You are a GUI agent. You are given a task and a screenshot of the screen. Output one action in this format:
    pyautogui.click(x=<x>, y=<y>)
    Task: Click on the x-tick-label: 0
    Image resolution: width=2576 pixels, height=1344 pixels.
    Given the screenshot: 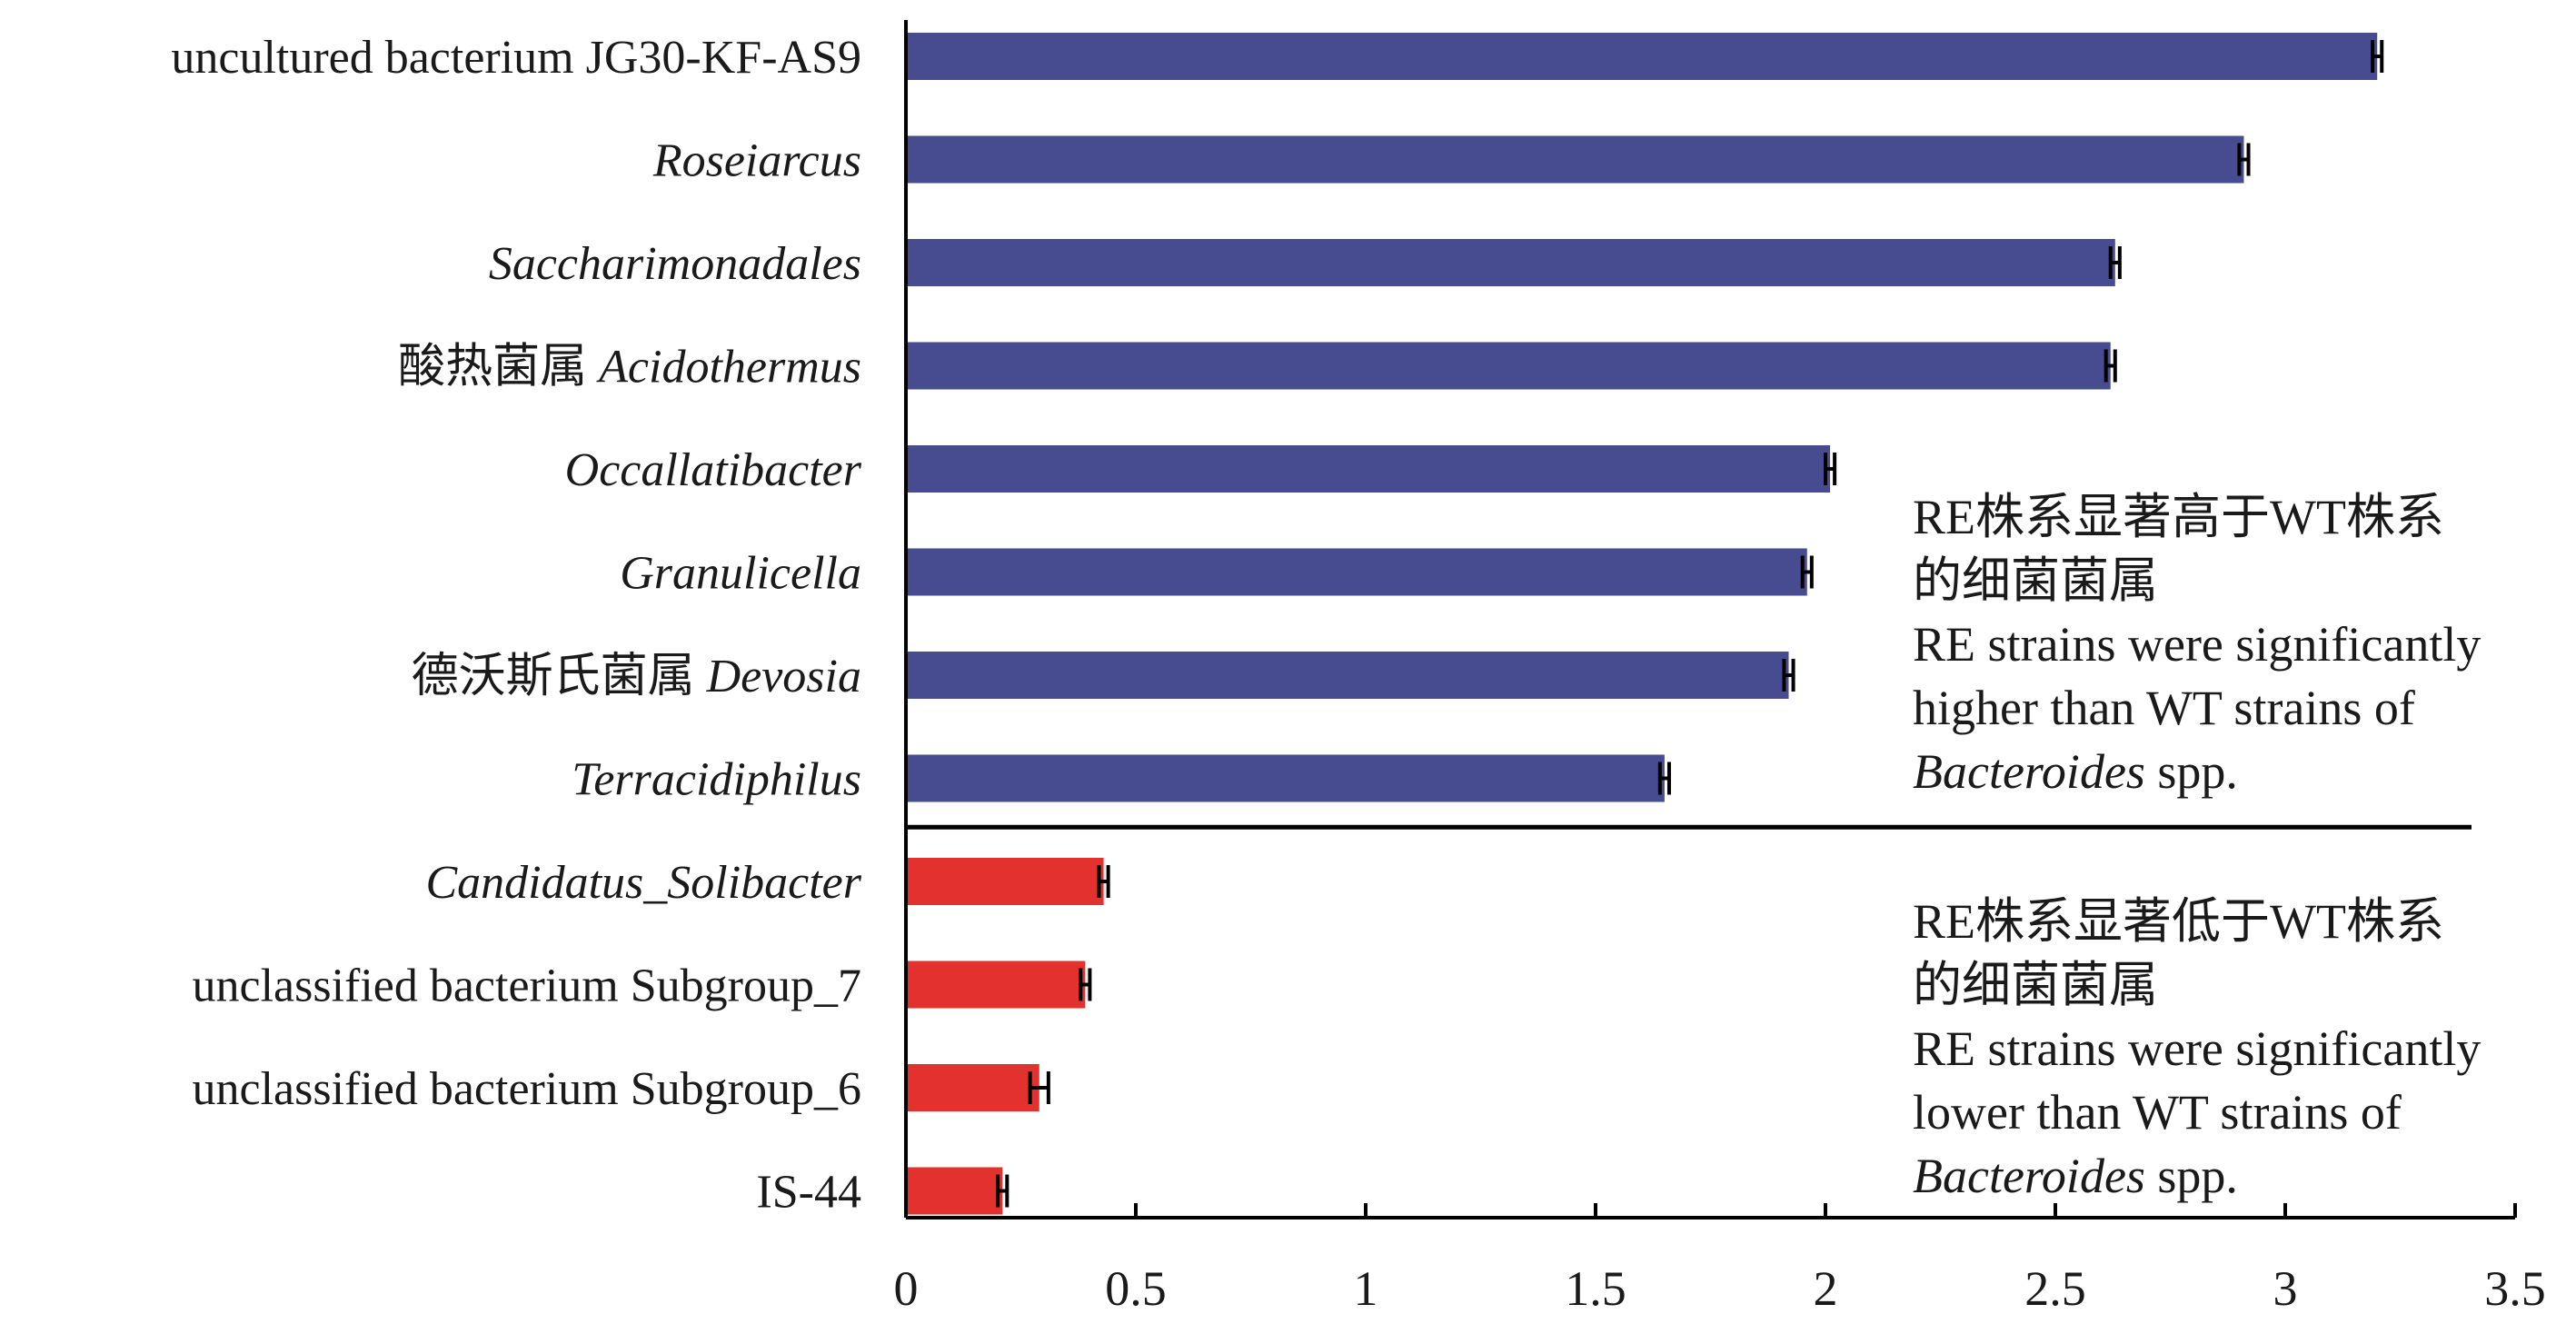 What is the action you would take?
    pyautogui.click(x=907, y=1288)
    